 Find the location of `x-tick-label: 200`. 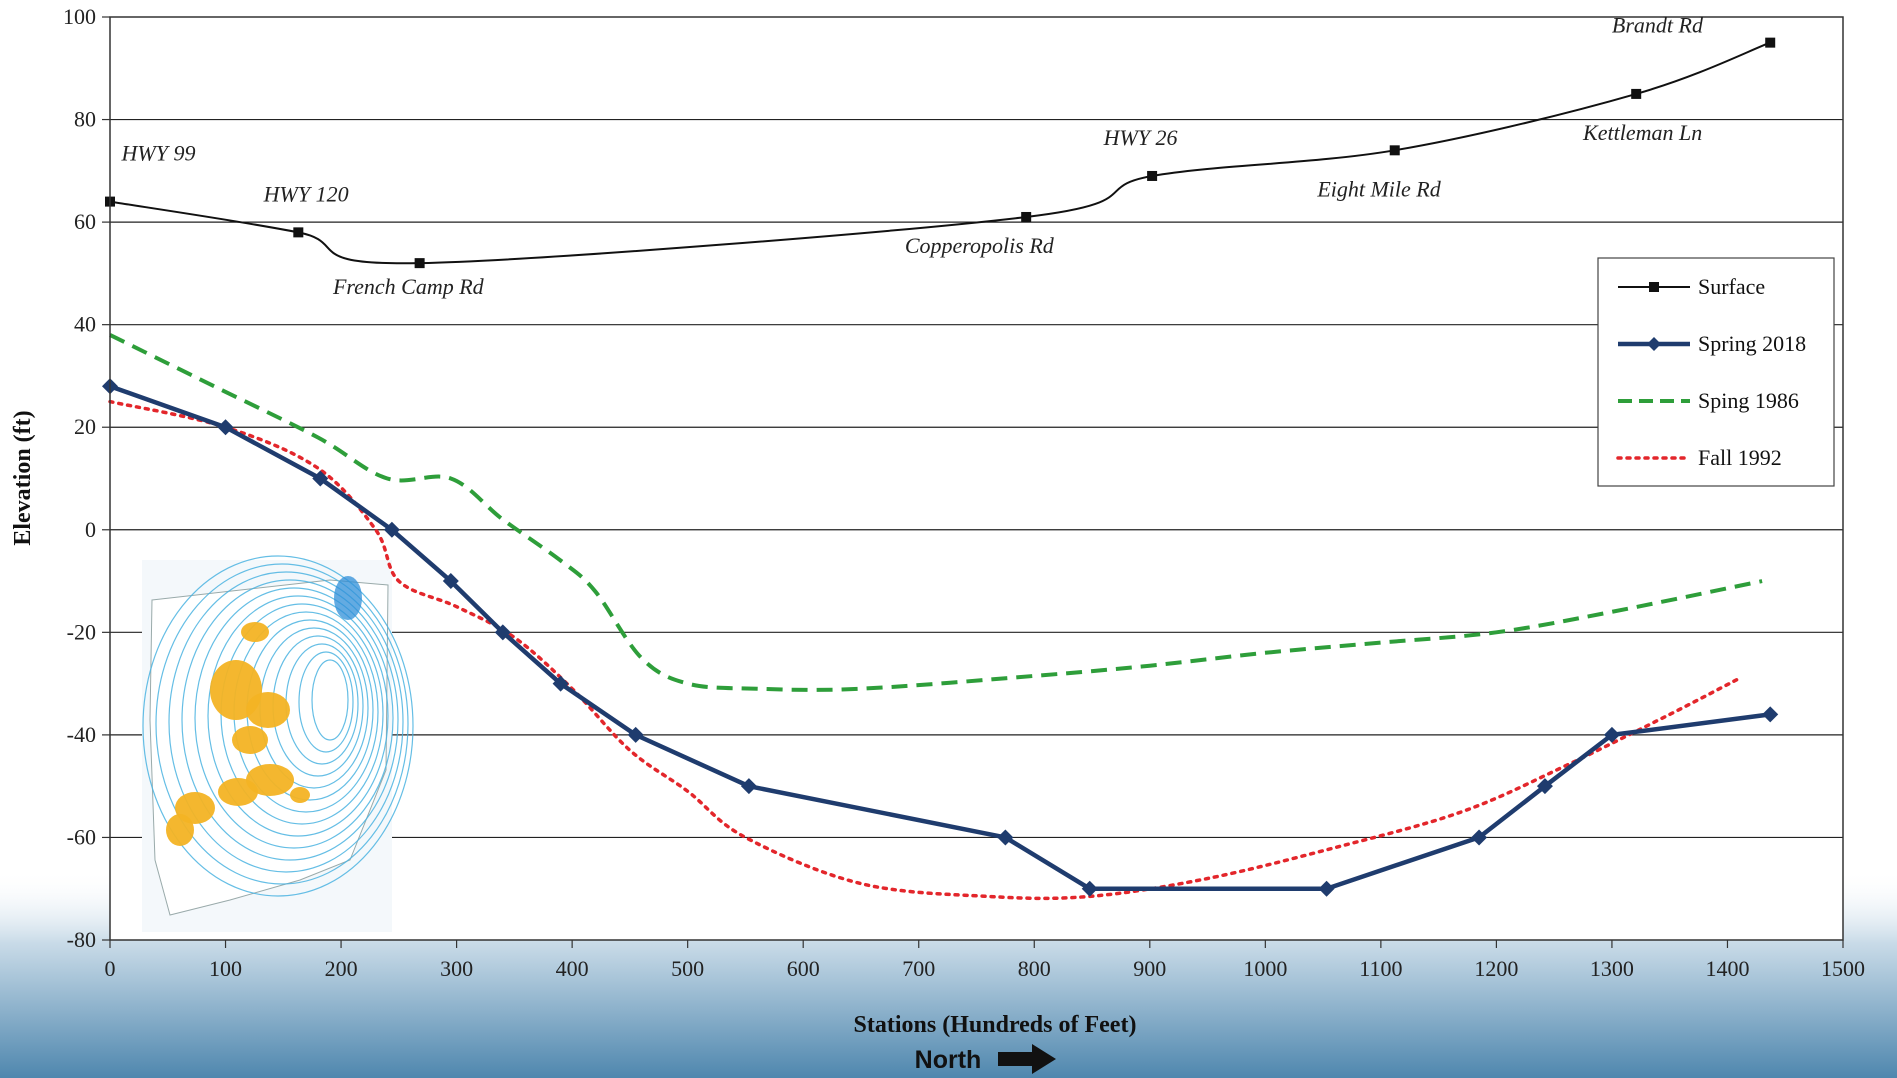

x-tick-label: 200 is located at coordinates (341, 968).